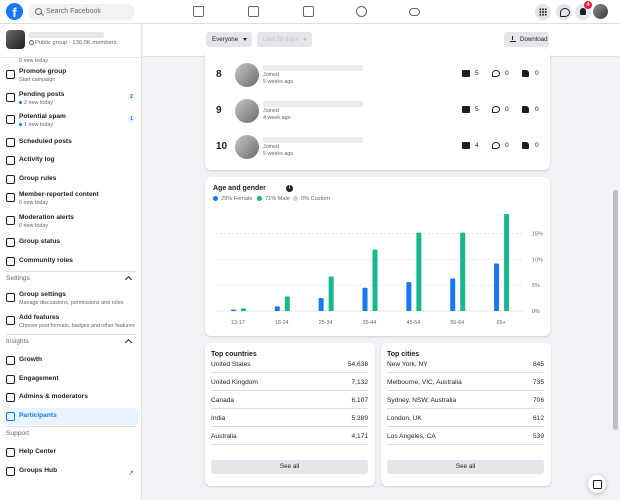  I want to click on sidebar-item-label: Pending posts, so click(42, 94).